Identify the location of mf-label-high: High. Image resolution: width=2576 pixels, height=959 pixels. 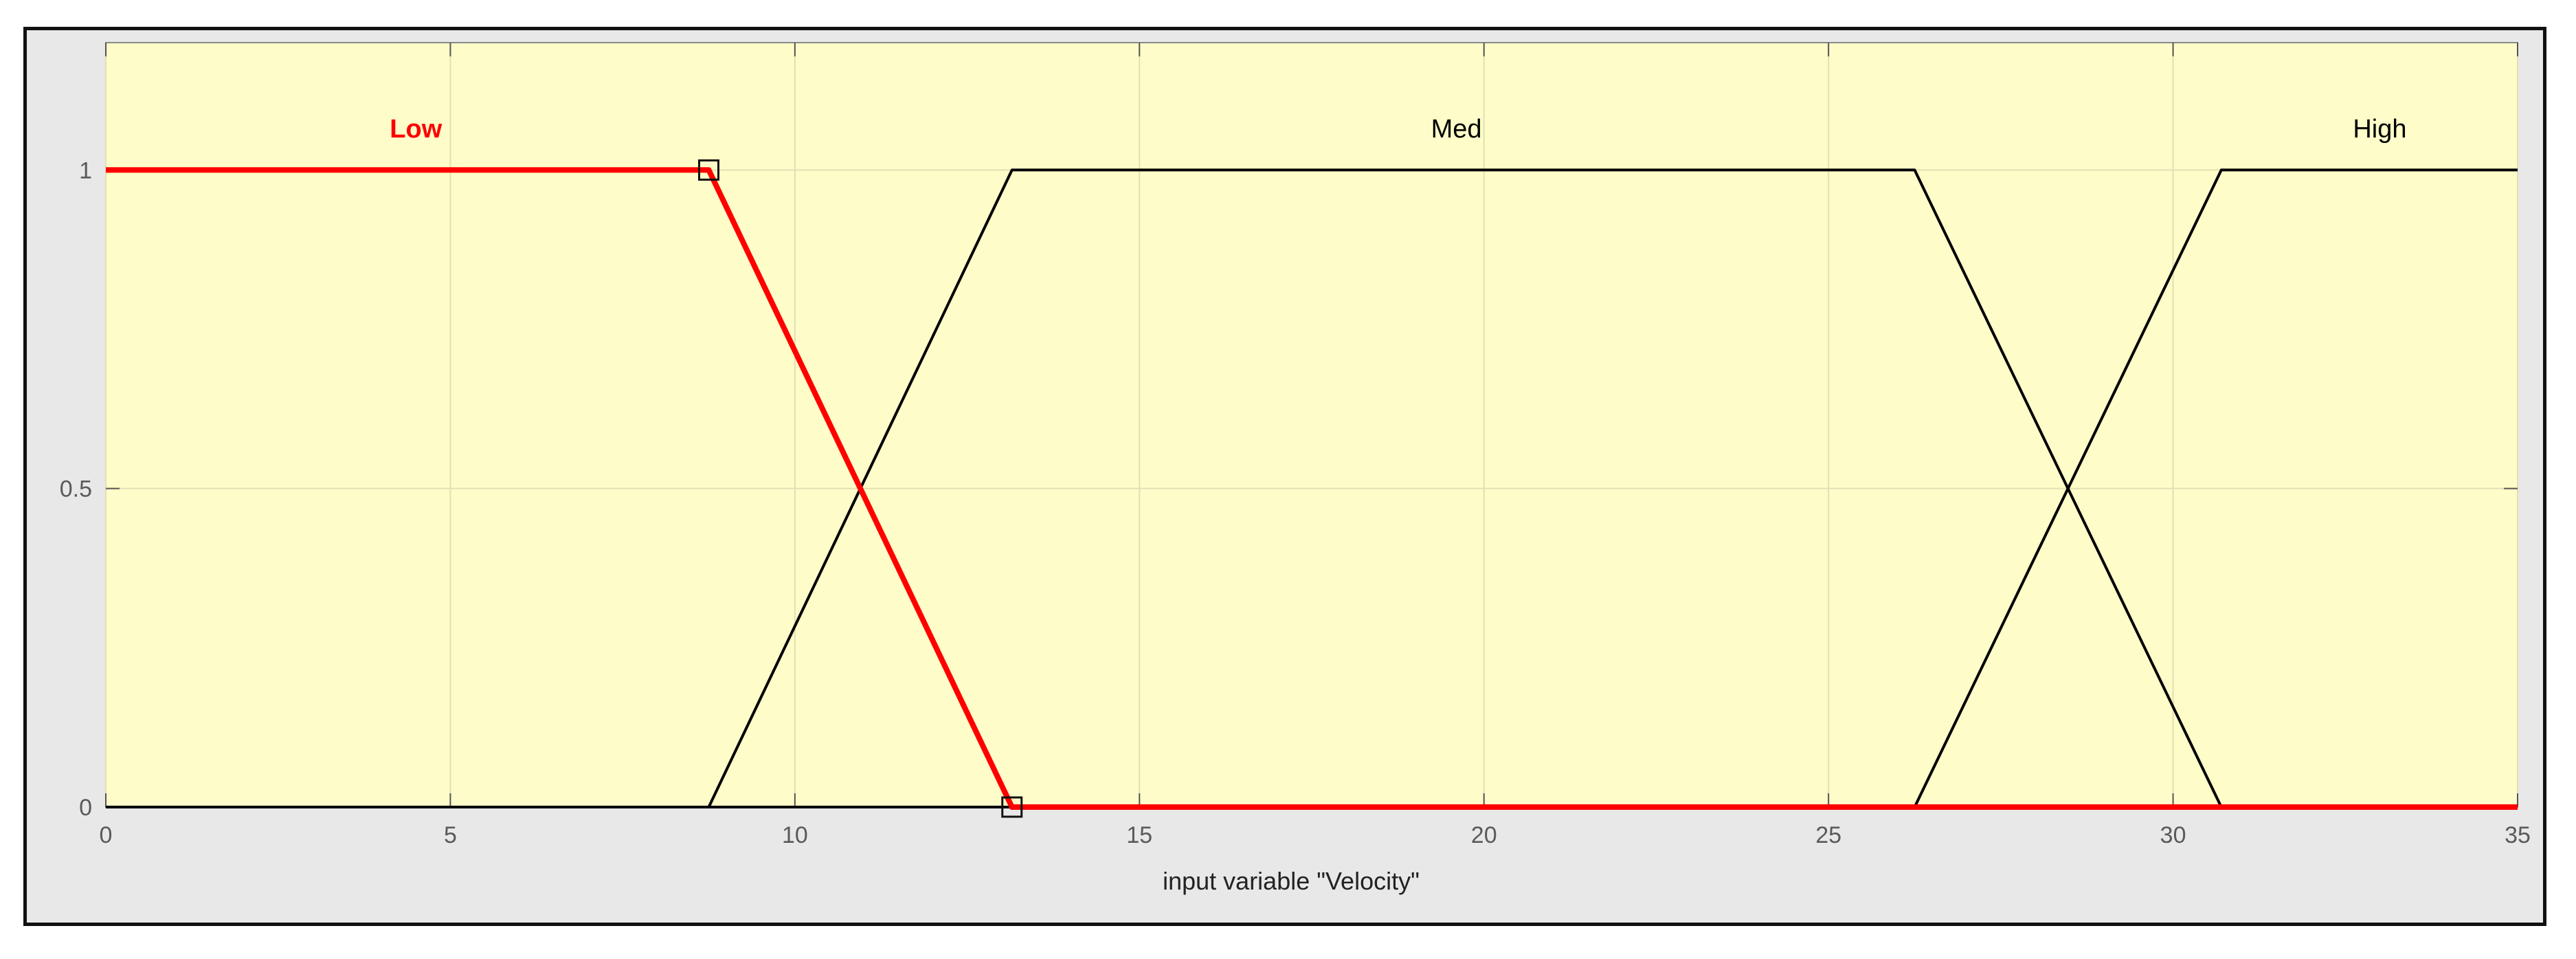
(2379, 130).